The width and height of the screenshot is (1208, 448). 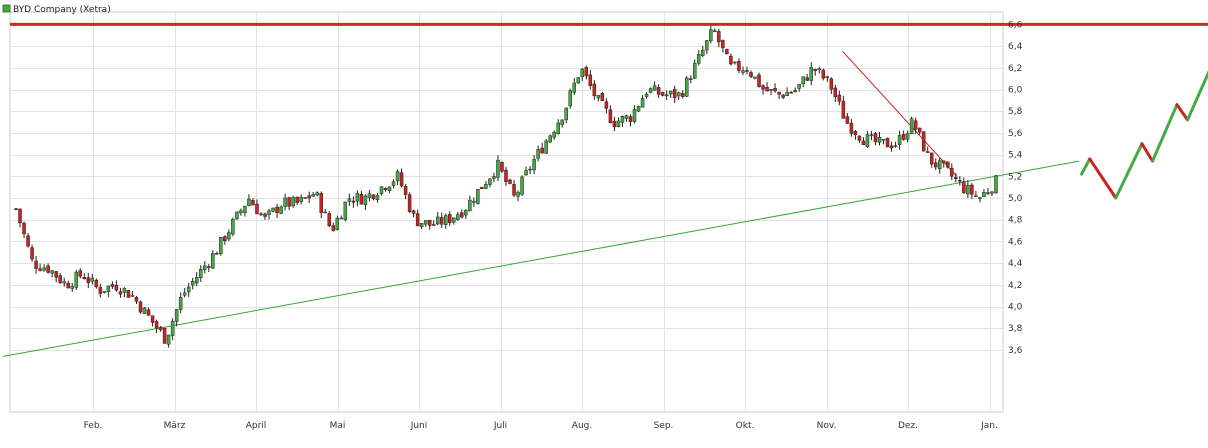 What do you see at coordinates (93, 426) in the screenshot?
I see `x-tick-label: Feb.` at bounding box center [93, 426].